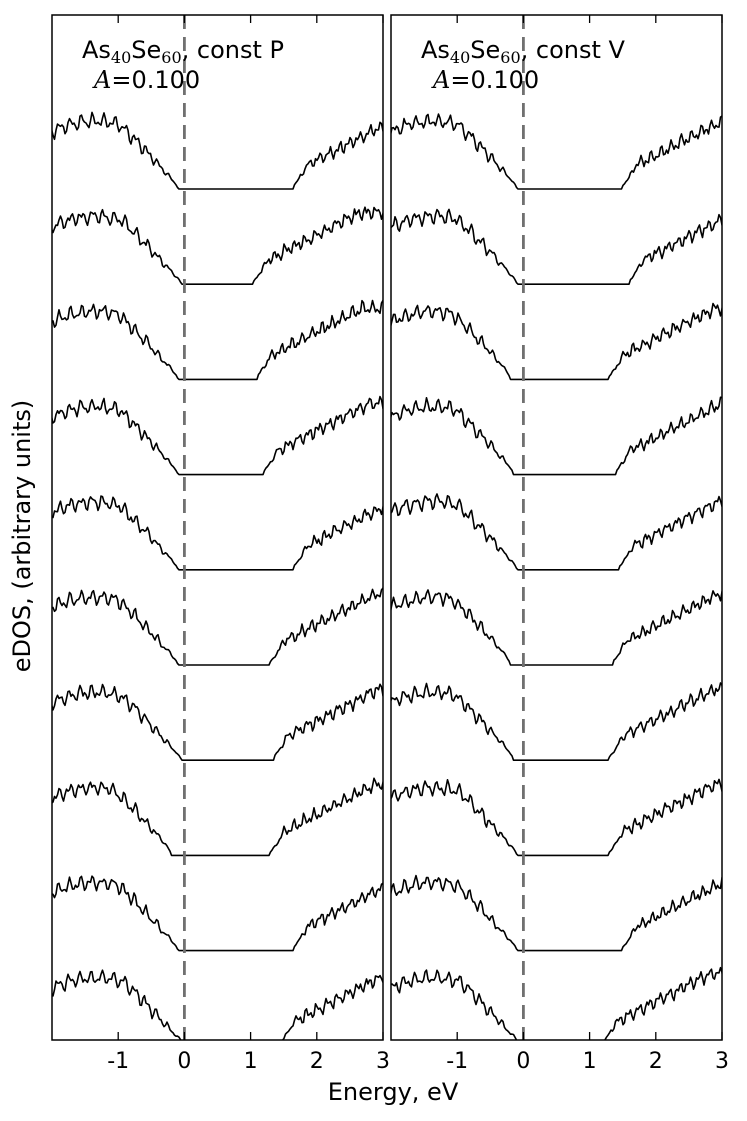 This screenshot has width=747, height=1121. I want to click on x-axis-title: Energy, eV, so click(393, 1092).